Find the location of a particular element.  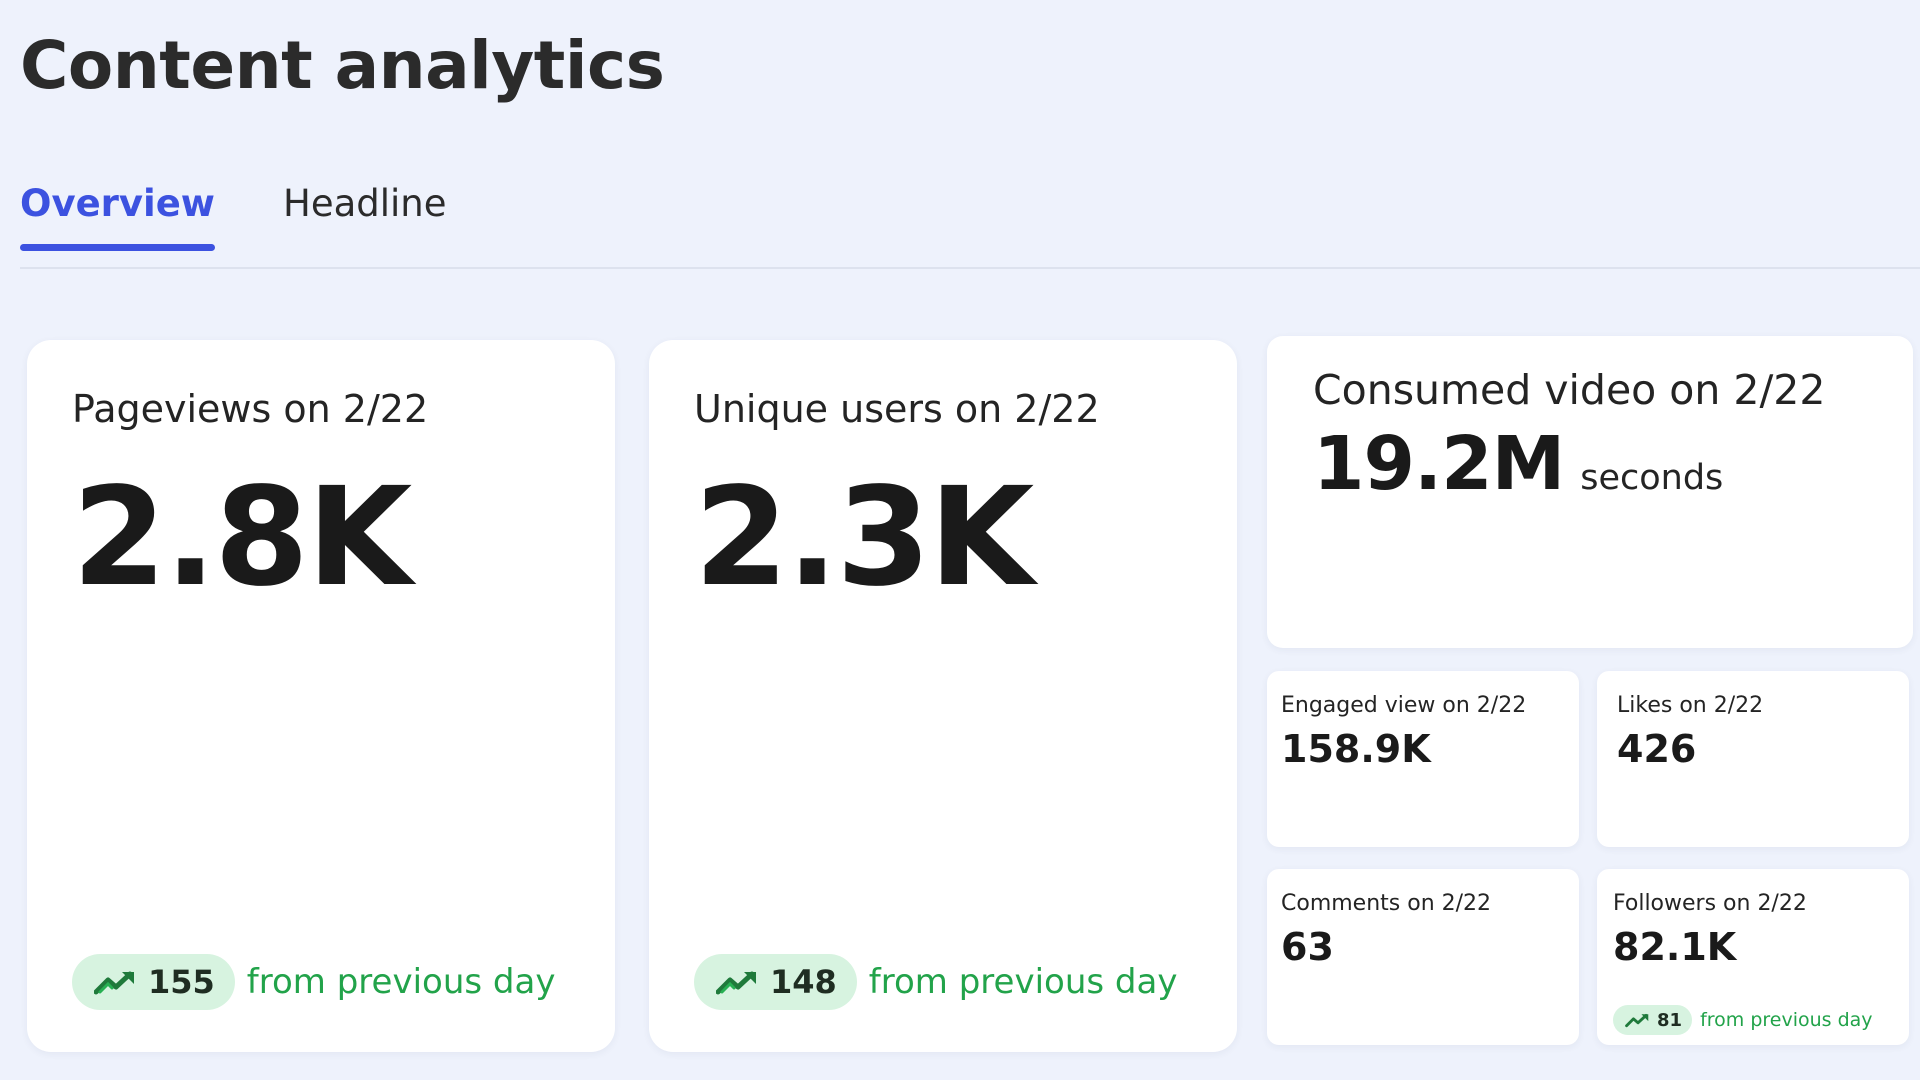

pageviews-trend-badge: 155 is located at coordinates (153, 982).